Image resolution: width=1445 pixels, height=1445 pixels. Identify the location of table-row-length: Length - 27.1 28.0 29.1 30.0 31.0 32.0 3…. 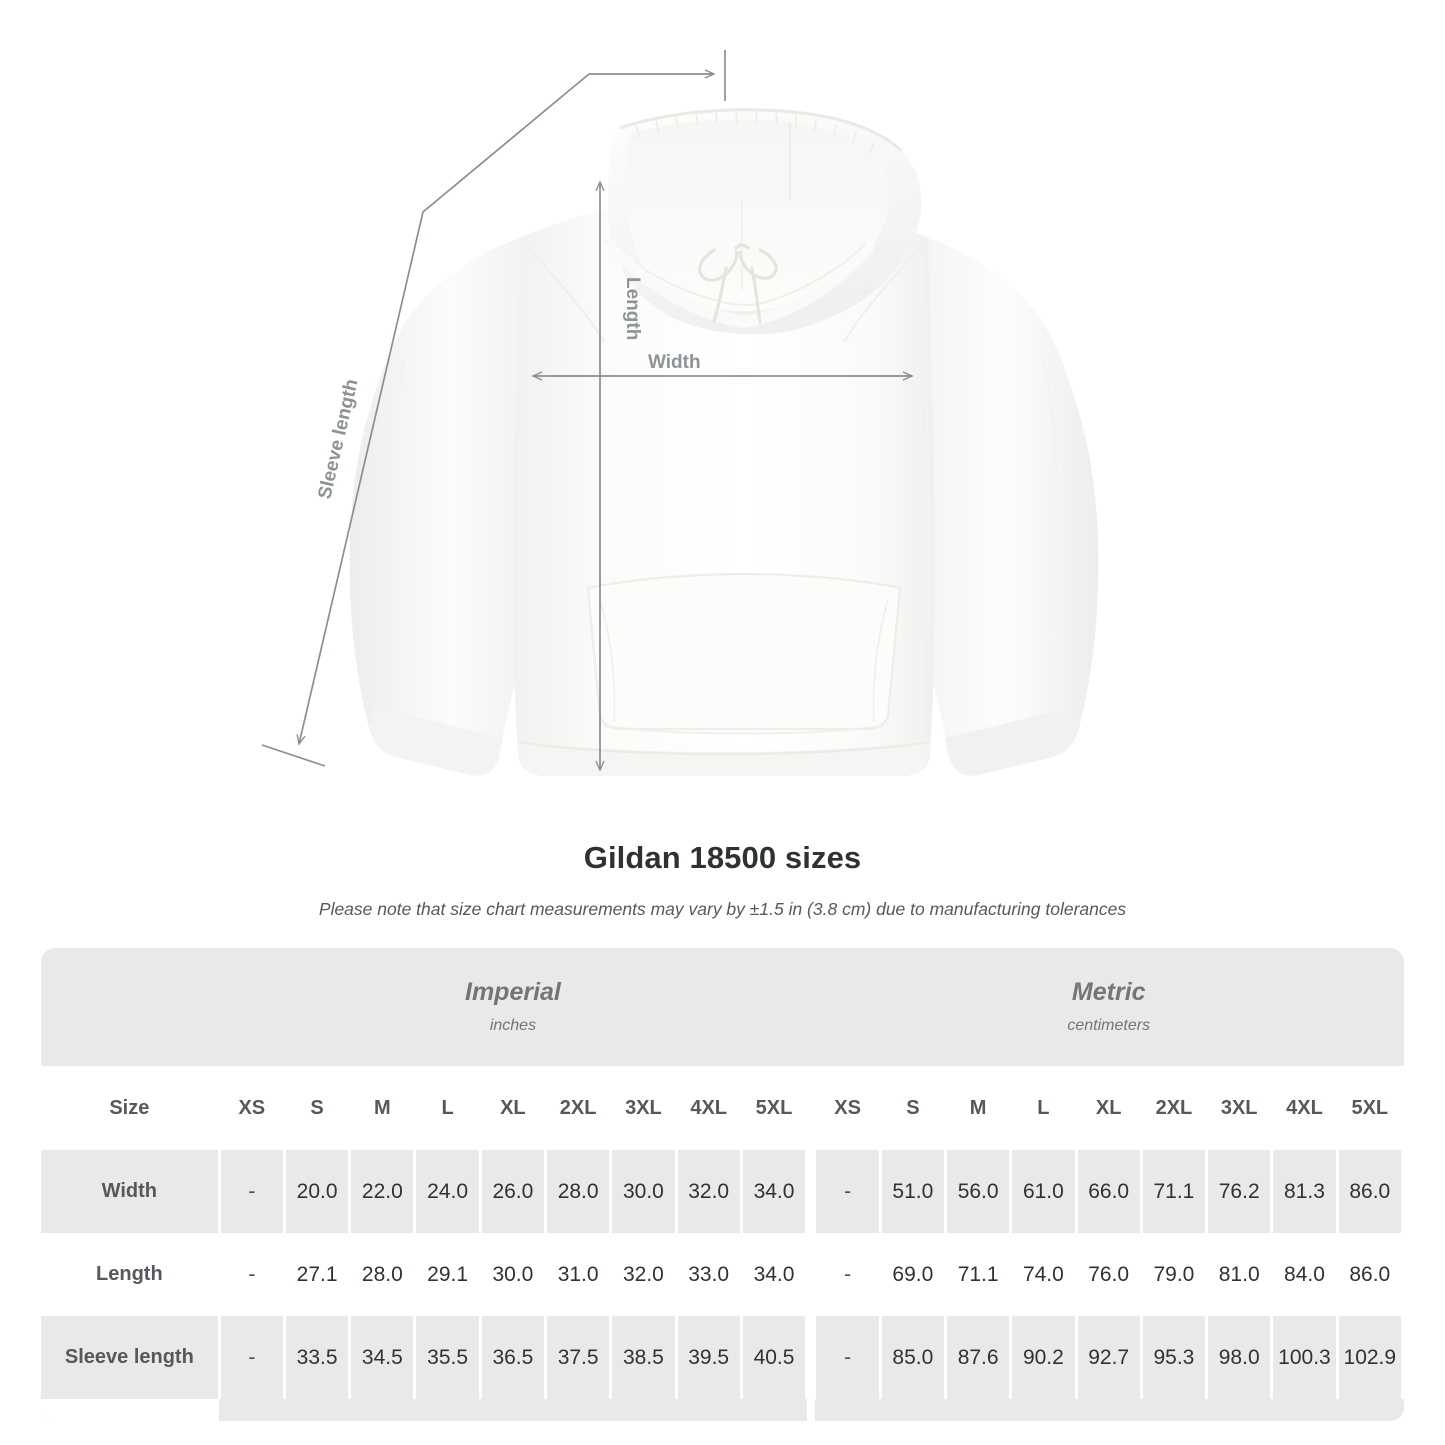
(722, 1274).